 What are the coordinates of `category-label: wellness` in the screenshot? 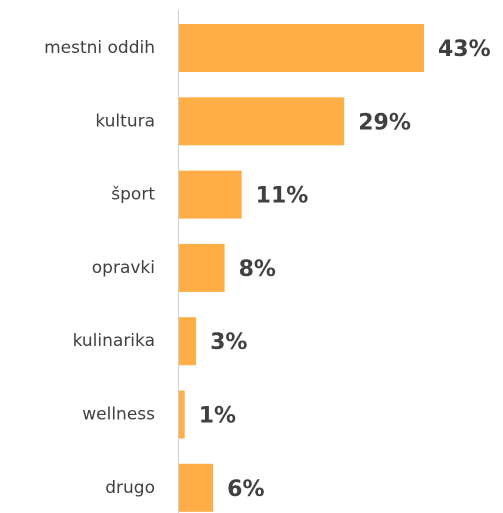 It's located at (118, 415).